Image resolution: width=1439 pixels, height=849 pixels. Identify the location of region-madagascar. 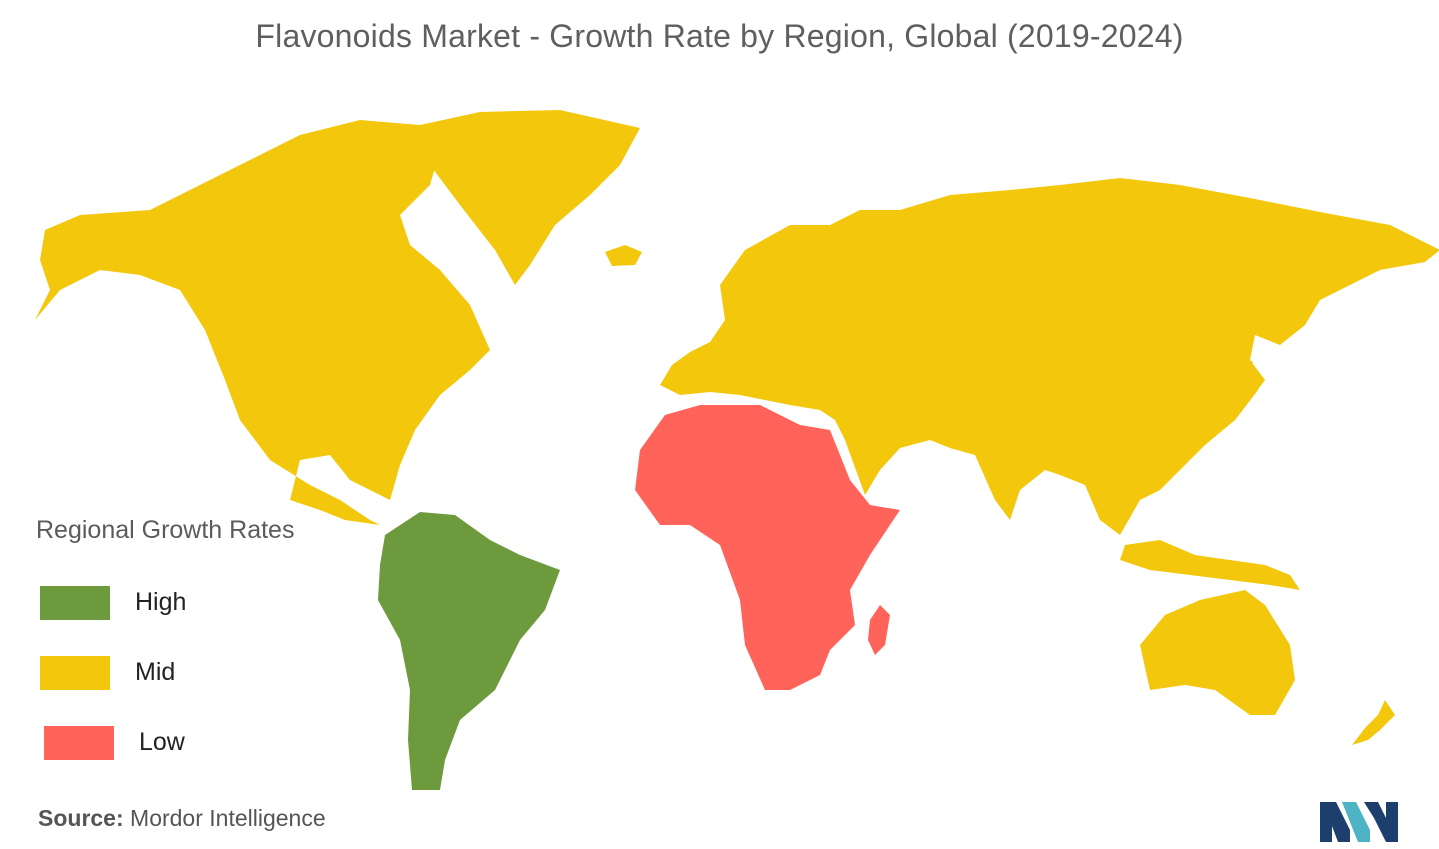
(879, 630).